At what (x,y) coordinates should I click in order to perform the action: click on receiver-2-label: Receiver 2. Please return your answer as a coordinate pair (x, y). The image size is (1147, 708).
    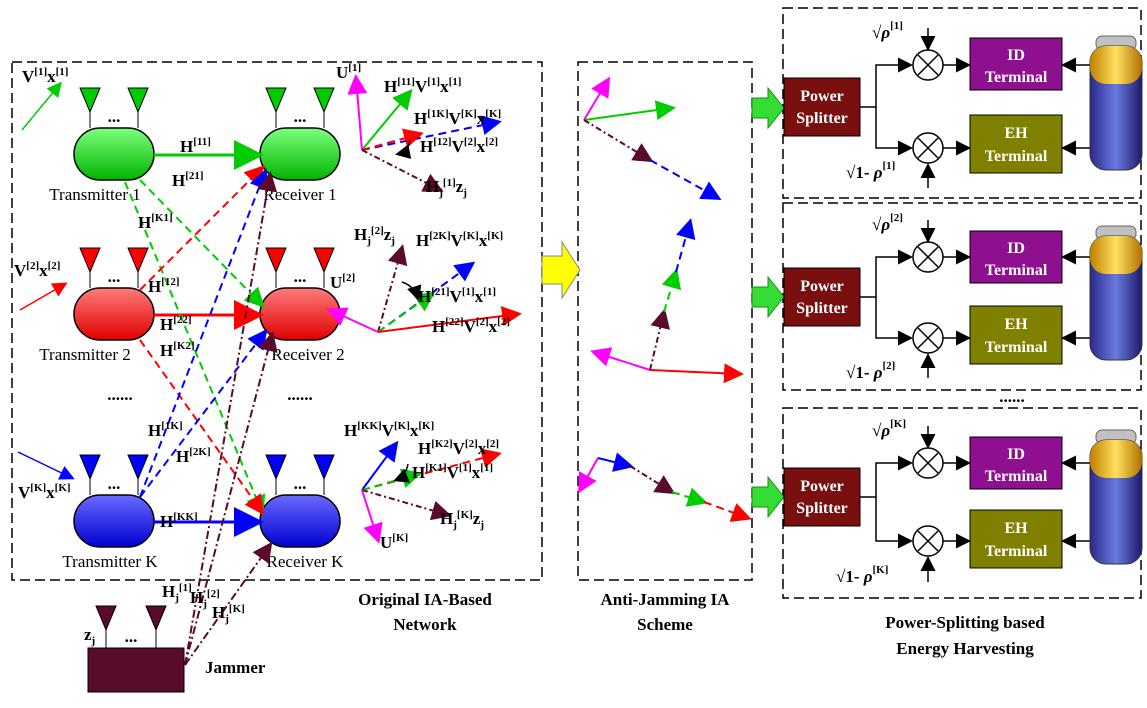
    Looking at the image, I should click on (307, 354).